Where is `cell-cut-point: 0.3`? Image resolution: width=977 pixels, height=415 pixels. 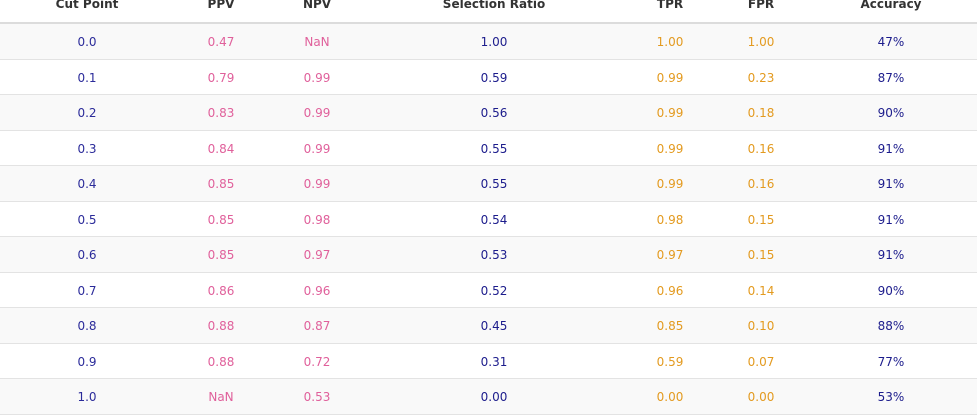
cell-cut-point: 0.3 is located at coordinates (87, 148).